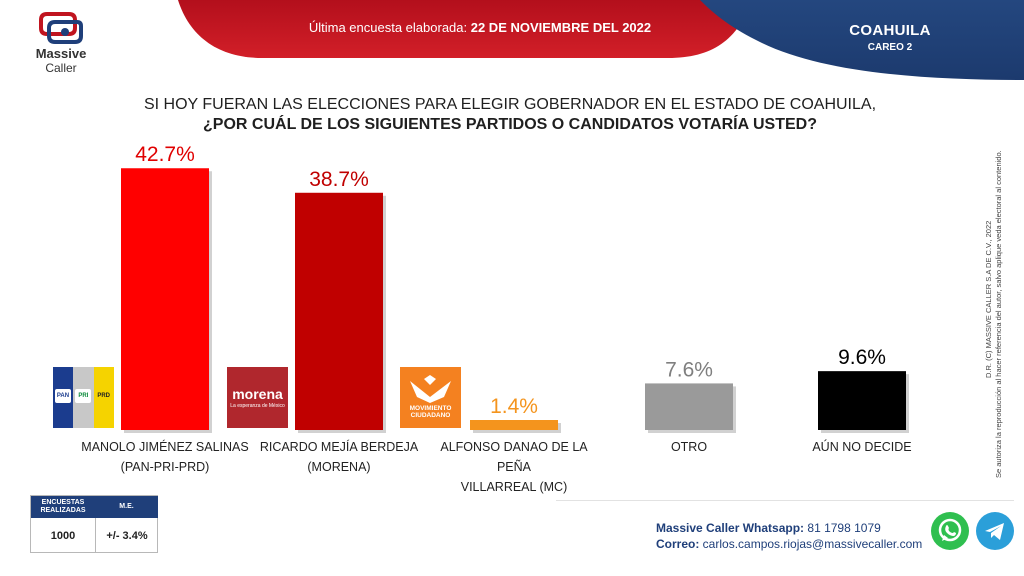 This screenshot has width=1024, height=576. Describe the element at coordinates (61, 68) in the screenshot. I see `logo-text-caller: Caller` at that location.